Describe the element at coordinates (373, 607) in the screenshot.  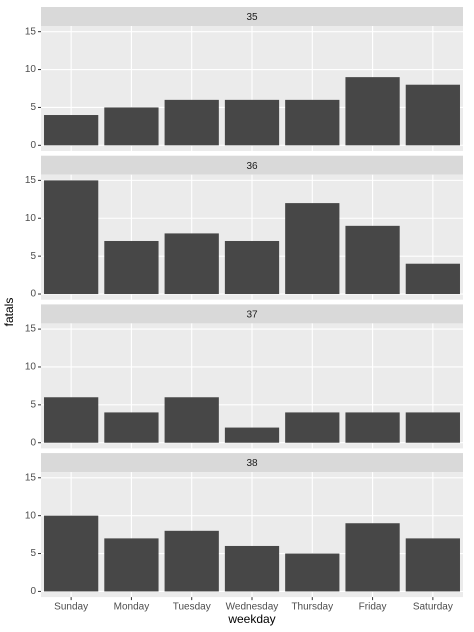
I see `x-tick-label: Friday` at that location.